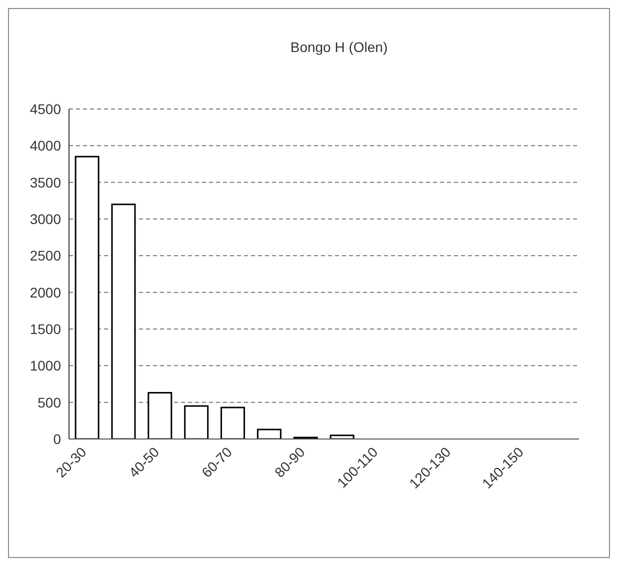  Describe the element at coordinates (46, 292) in the screenshot. I see `y-tick-label: 2000` at that location.